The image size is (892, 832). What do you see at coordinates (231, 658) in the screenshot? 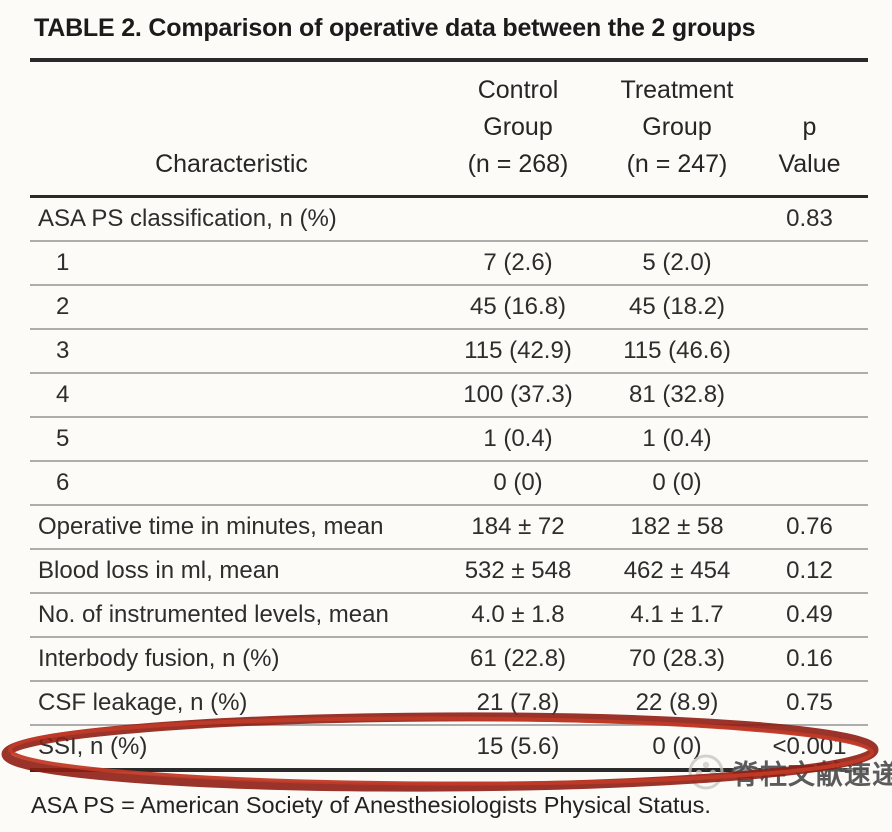
I see `cell-characteristic: Interbody fusion, n (%)` at bounding box center [231, 658].